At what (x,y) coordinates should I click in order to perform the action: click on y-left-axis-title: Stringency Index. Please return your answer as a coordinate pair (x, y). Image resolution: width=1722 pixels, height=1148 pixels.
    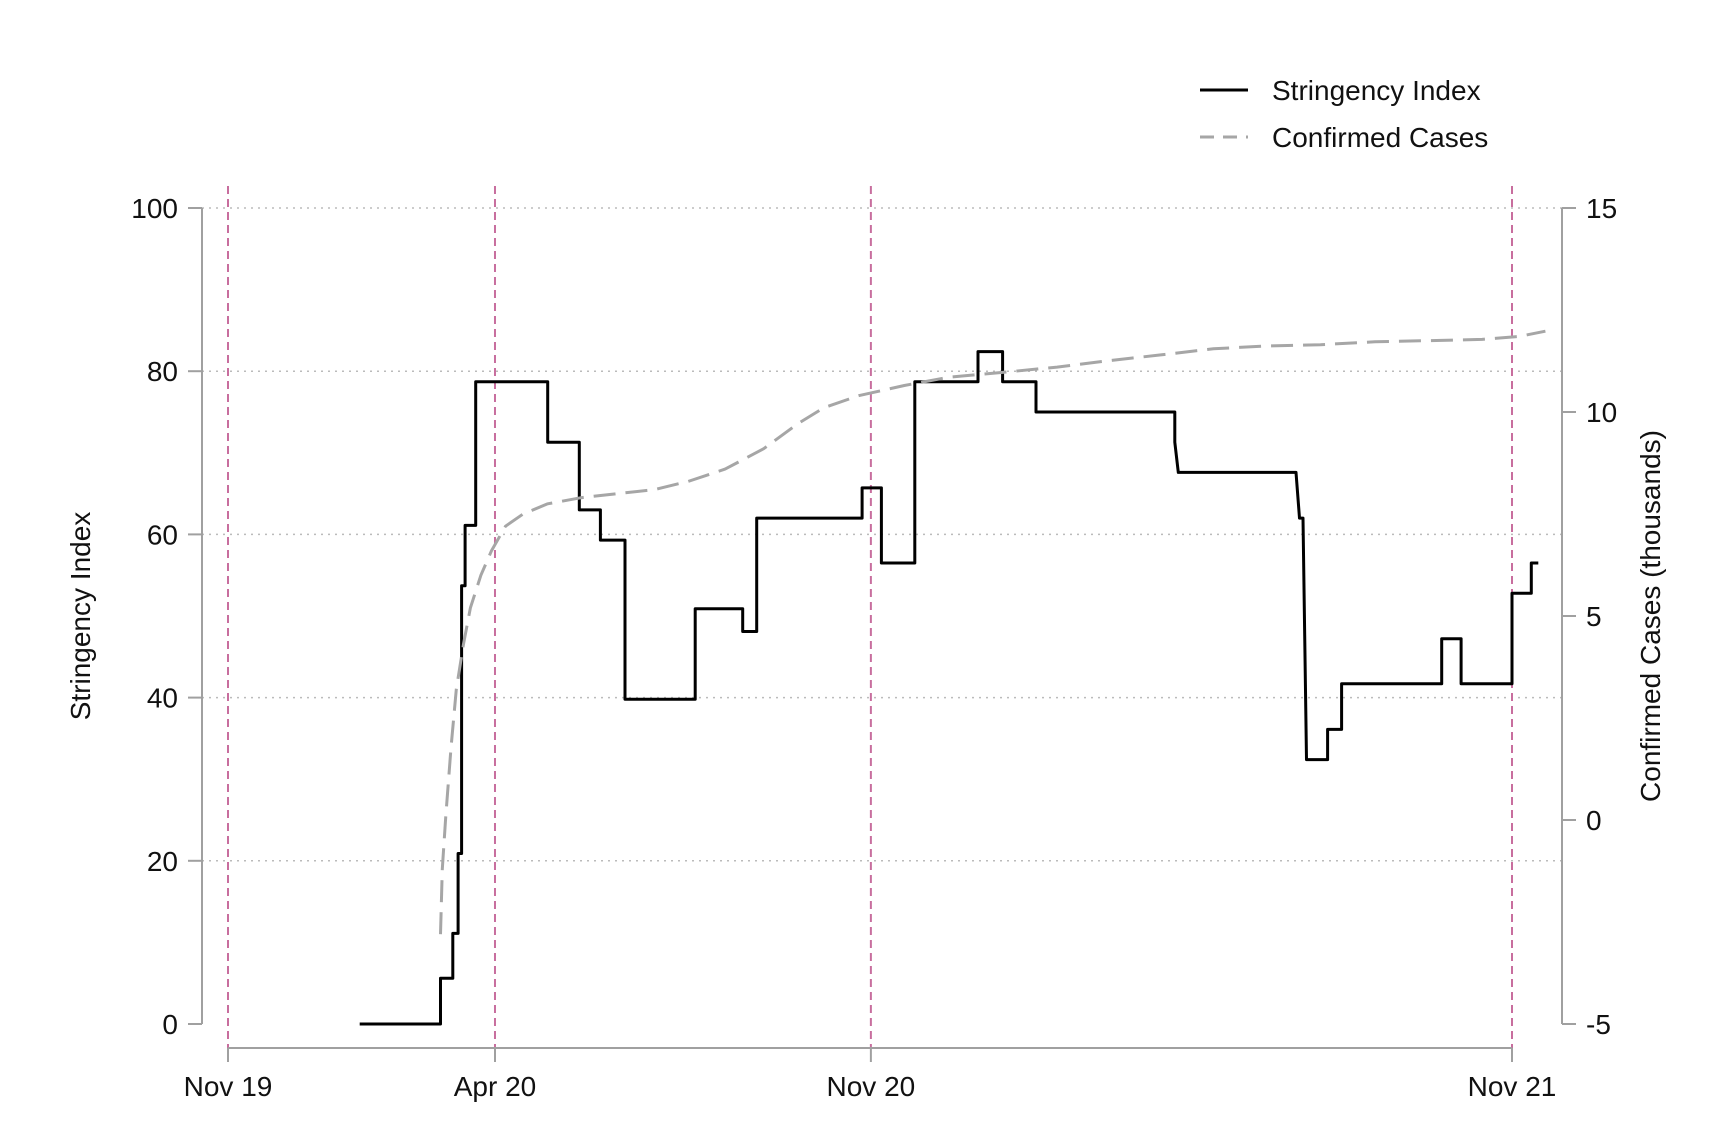
    Looking at the image, I should click on (80, 616).